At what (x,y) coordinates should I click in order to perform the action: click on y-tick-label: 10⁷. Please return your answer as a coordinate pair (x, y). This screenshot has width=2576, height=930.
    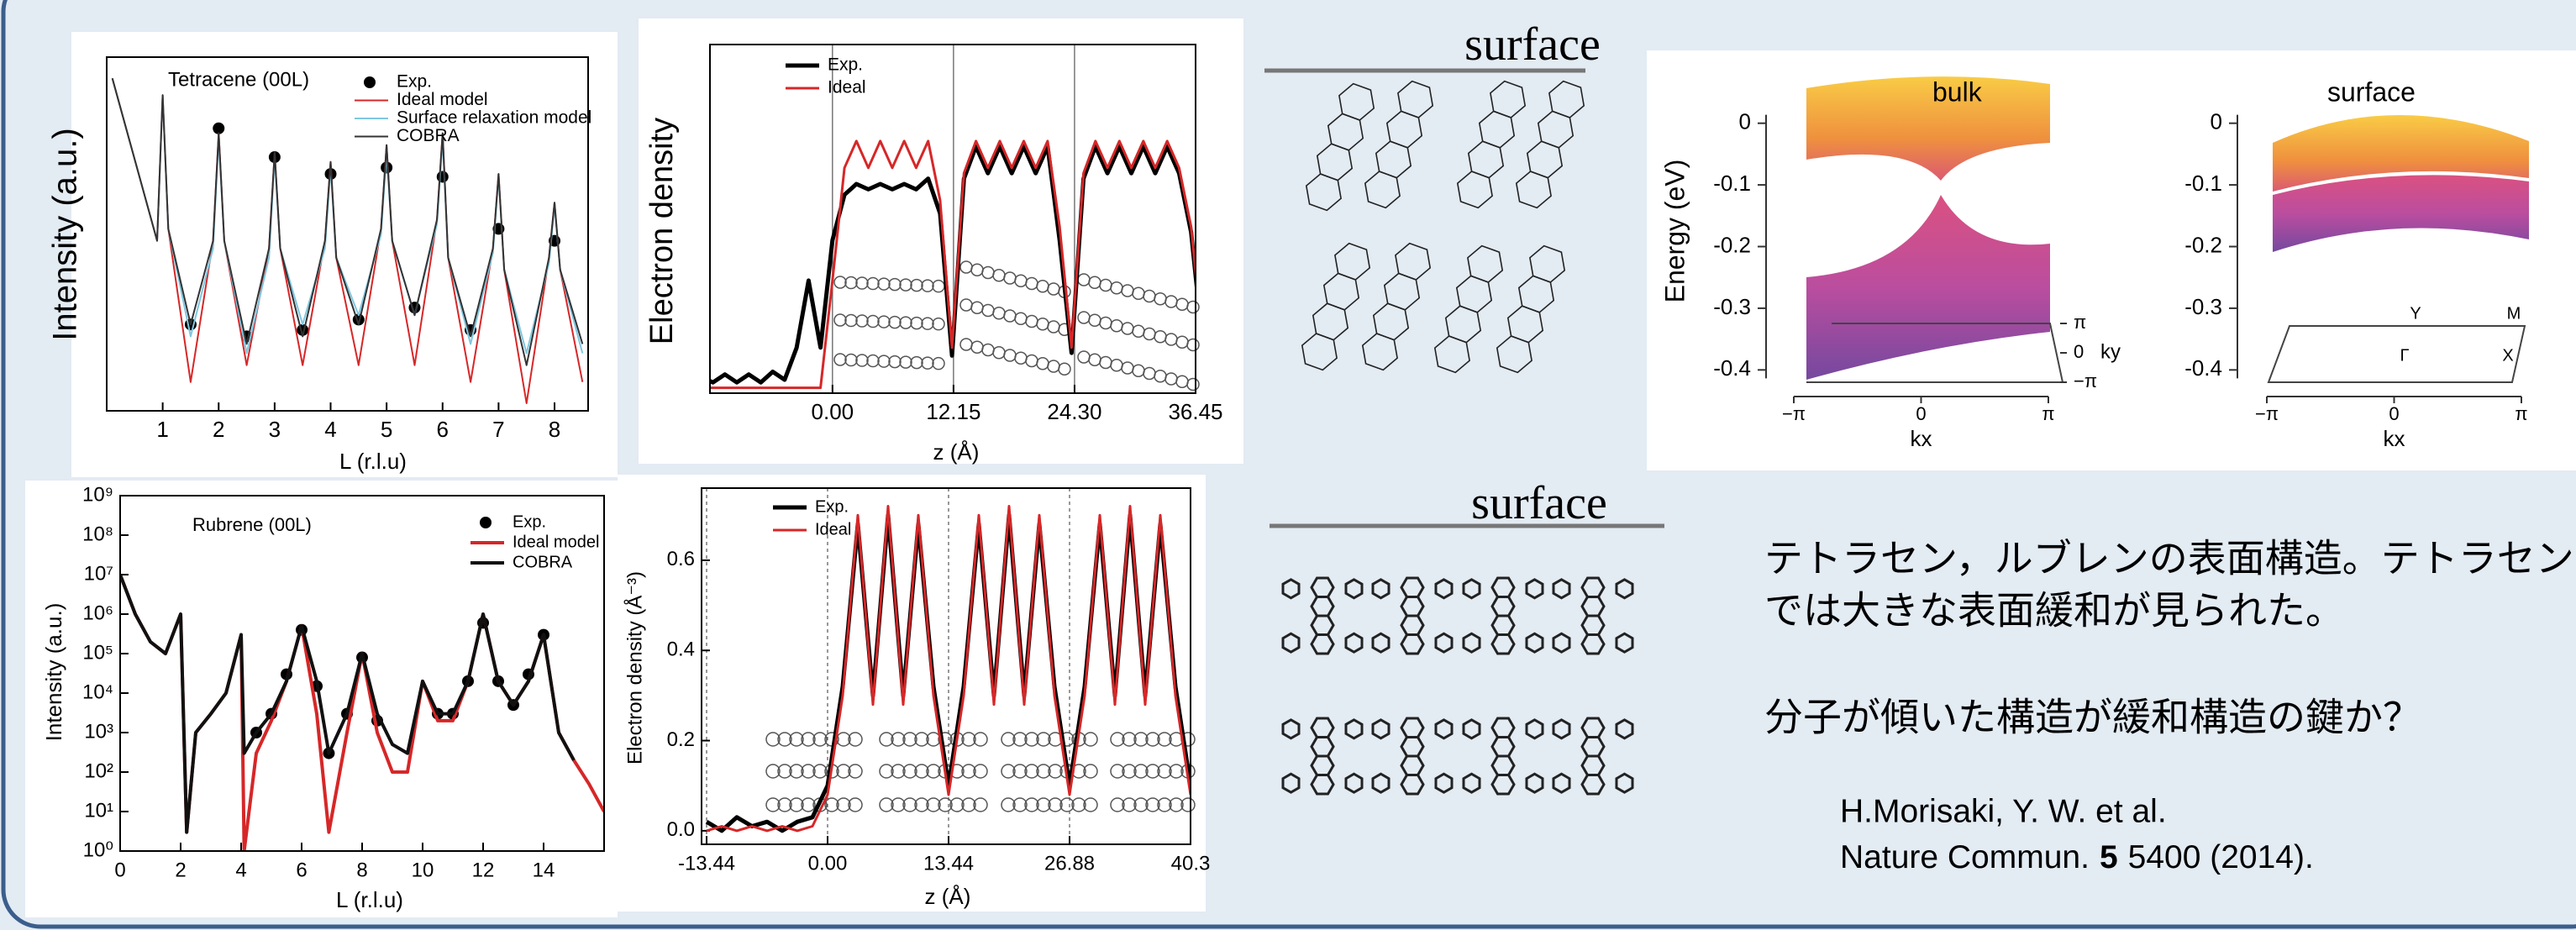
    Looking at the image, I should click on (98, 574).